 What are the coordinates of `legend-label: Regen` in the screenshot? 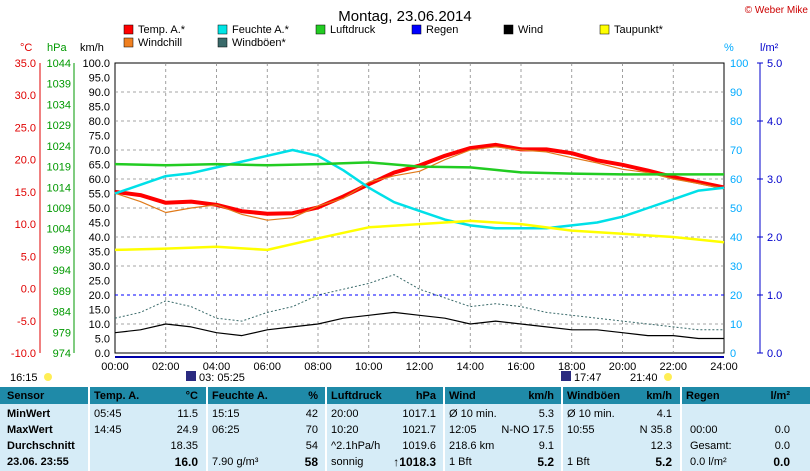 It's located at (442, 30).